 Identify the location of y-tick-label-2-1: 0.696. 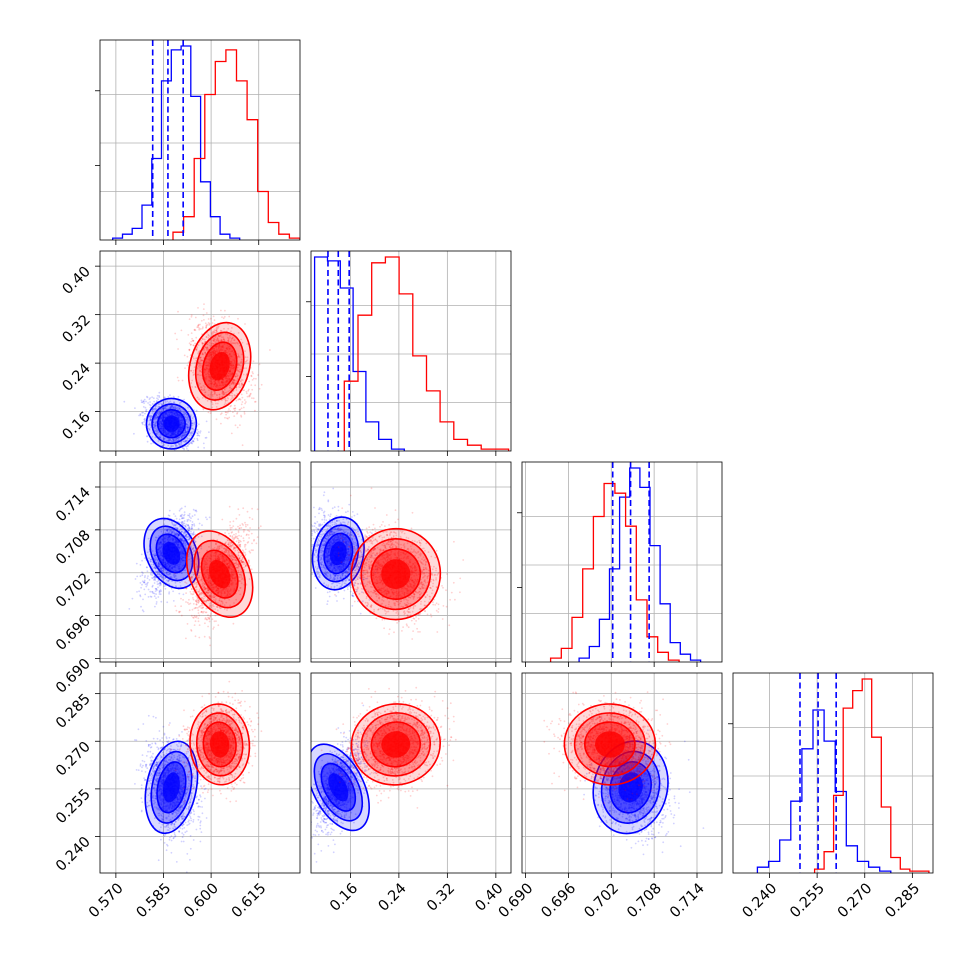
(73, 633).